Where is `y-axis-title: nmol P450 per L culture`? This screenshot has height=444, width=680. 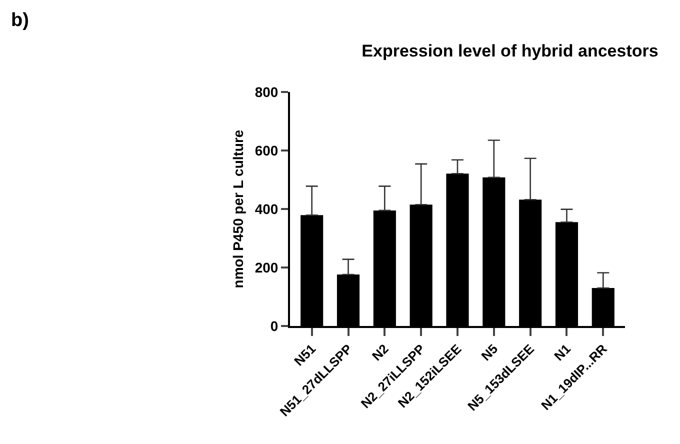 y-axis-title: nmol P450 per L culture is located at coordinates (238, 209).